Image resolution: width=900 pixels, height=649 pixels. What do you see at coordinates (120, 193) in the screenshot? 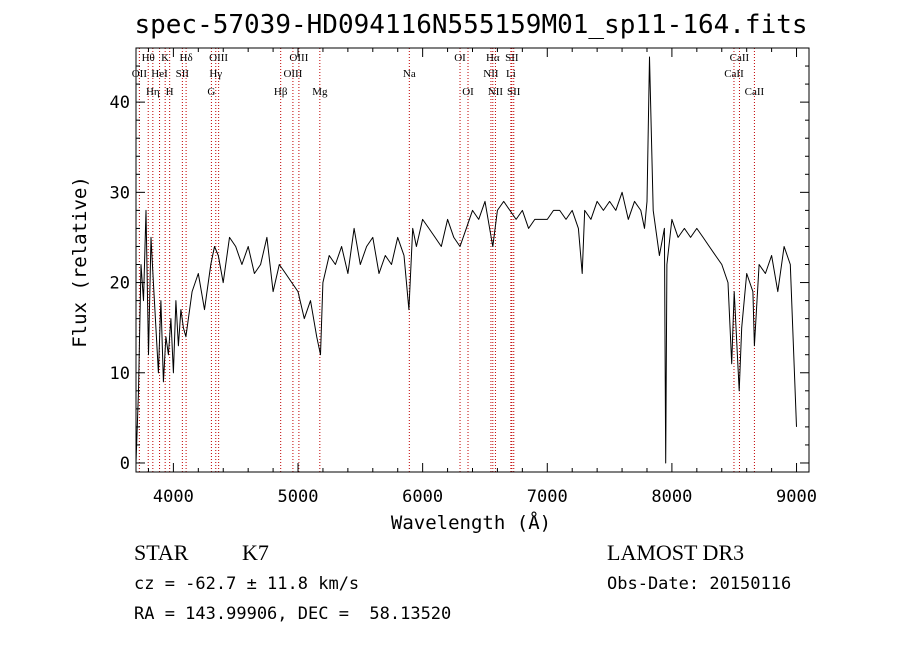
I see `y-tick-label-3: 30` at bounding box center [120, 193].